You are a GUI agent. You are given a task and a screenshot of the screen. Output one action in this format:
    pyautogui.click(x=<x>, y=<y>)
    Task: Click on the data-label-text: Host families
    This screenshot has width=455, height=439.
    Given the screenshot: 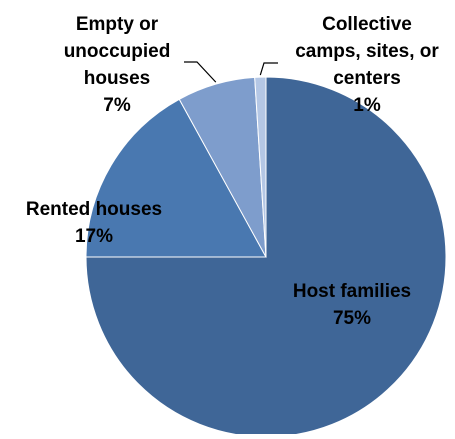 What is the action you would take?
    pyautogui.click(x=352, y=291)
    